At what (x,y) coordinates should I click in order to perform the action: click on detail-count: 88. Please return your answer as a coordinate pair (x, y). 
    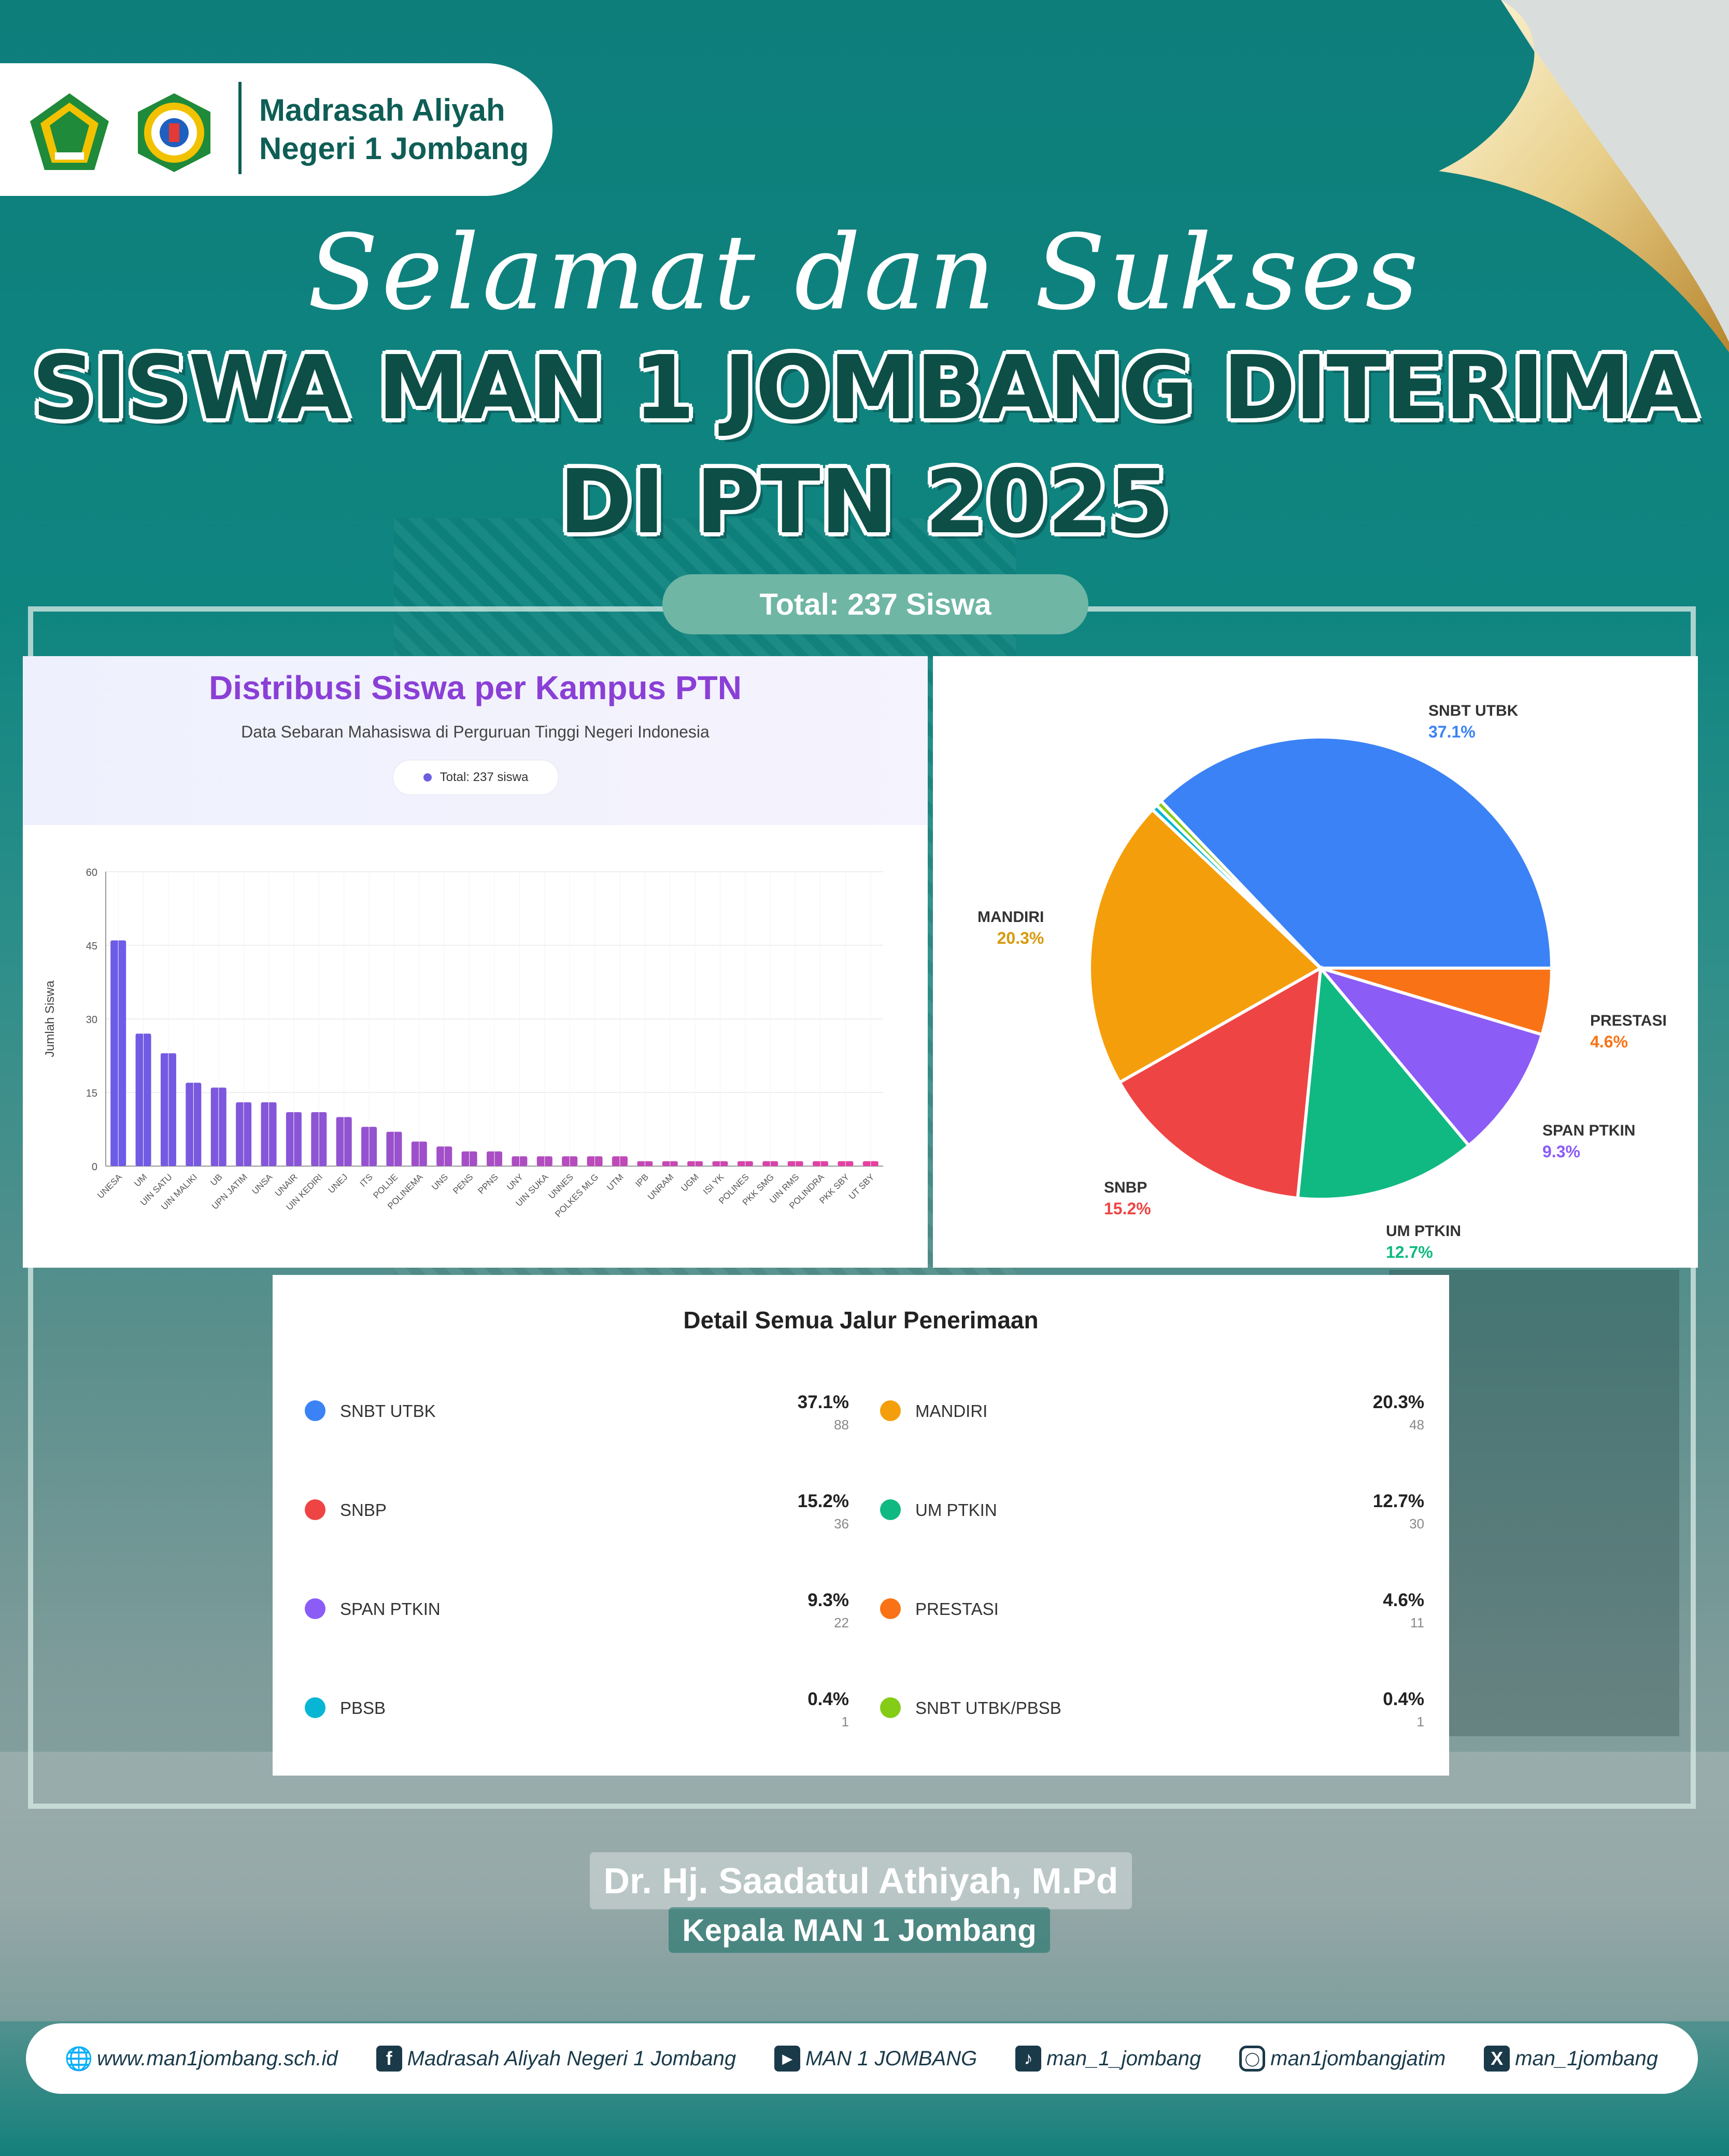
    Looking at the image, I should click on (841, 1425).